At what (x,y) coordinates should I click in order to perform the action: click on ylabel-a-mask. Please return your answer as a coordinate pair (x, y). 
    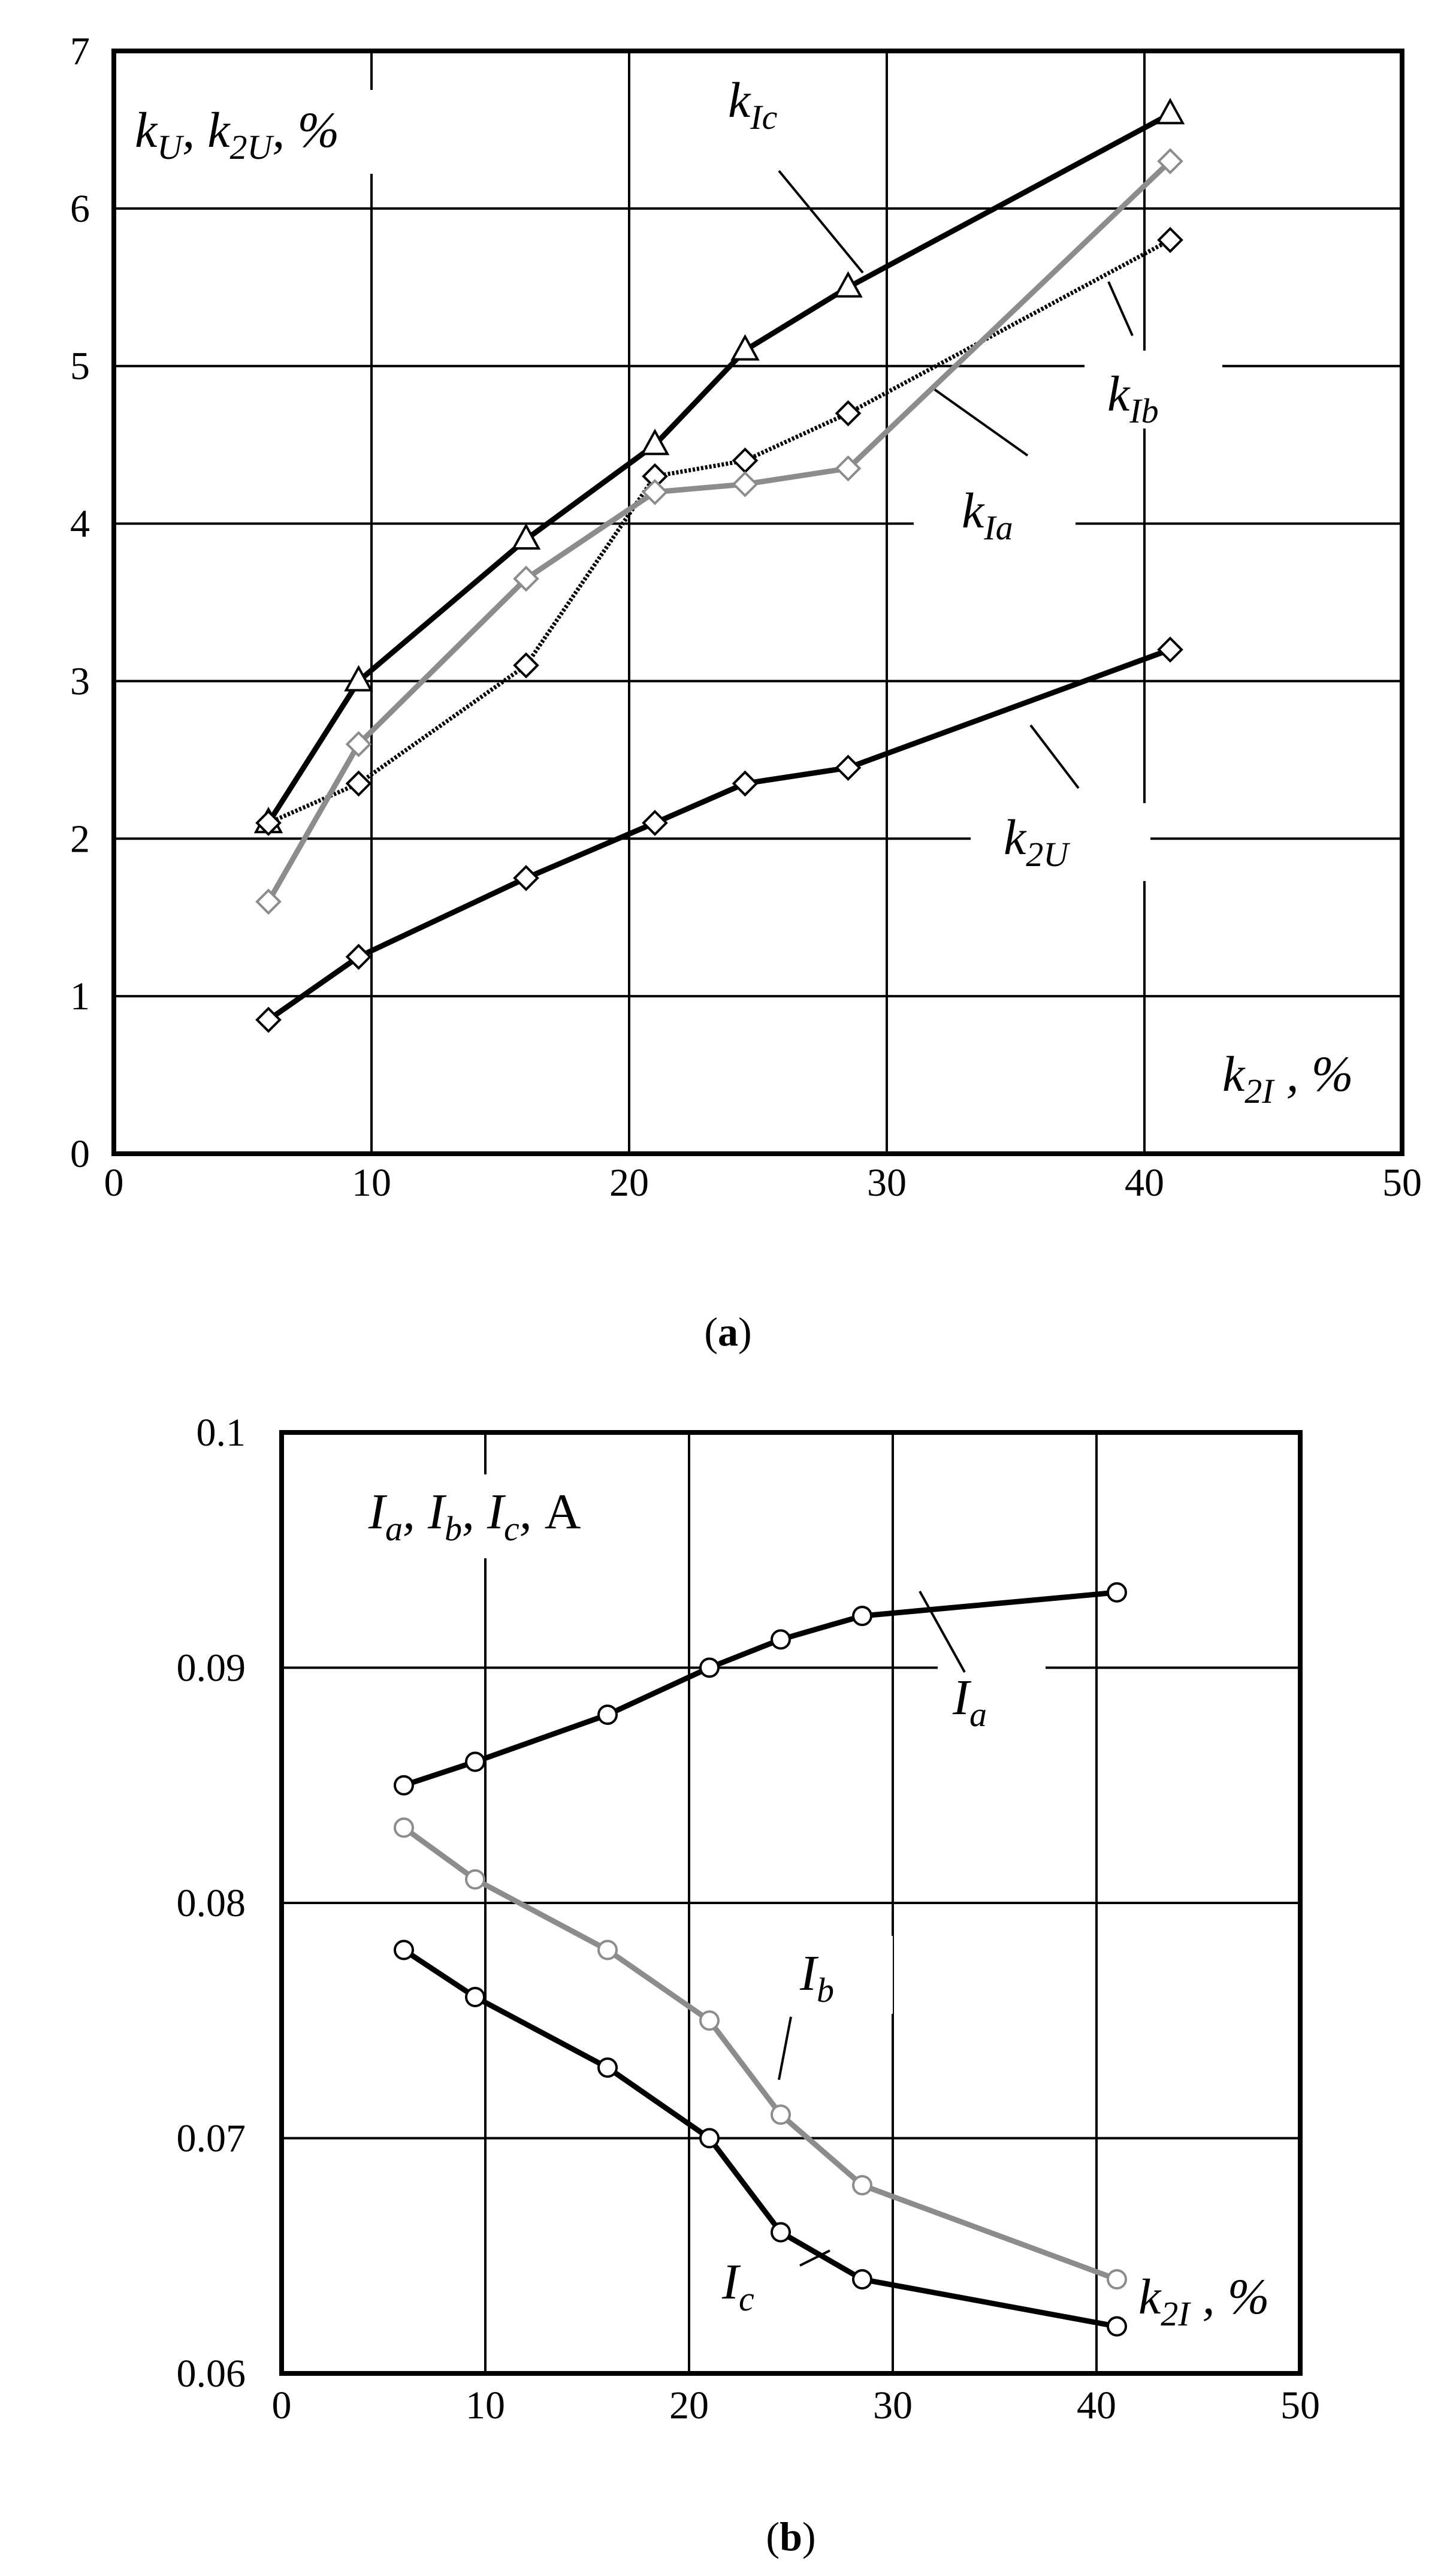
    Looking at the image, I should click on (257, 132).